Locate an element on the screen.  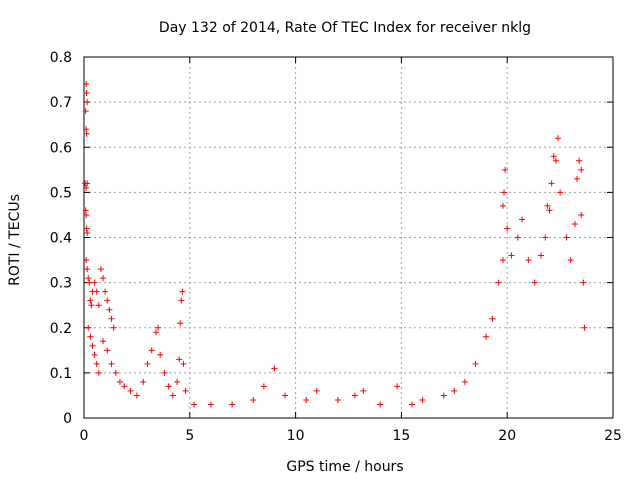
x-axis-label: GPS time / hours is located at coordinates (344, 467).